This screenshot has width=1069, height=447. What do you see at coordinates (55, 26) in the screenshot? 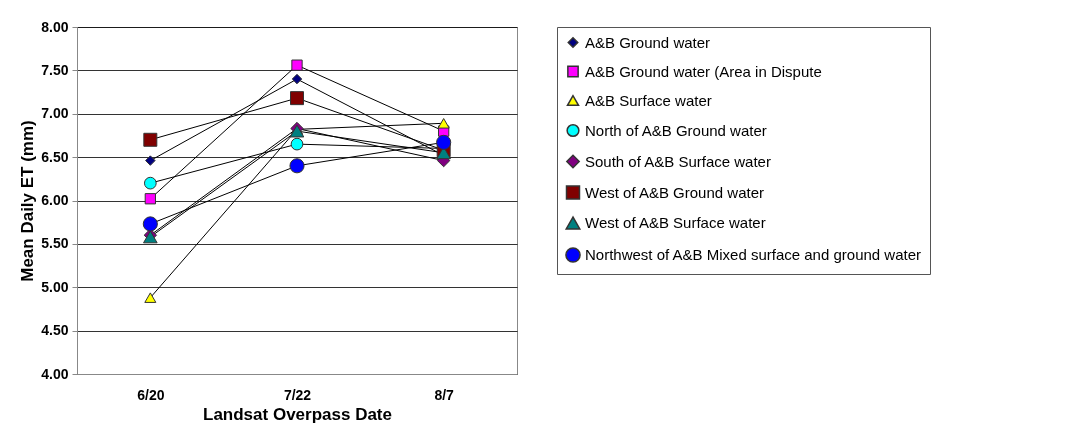
I see `y-tick-label: 8.00` at bounding box center [55, 26].